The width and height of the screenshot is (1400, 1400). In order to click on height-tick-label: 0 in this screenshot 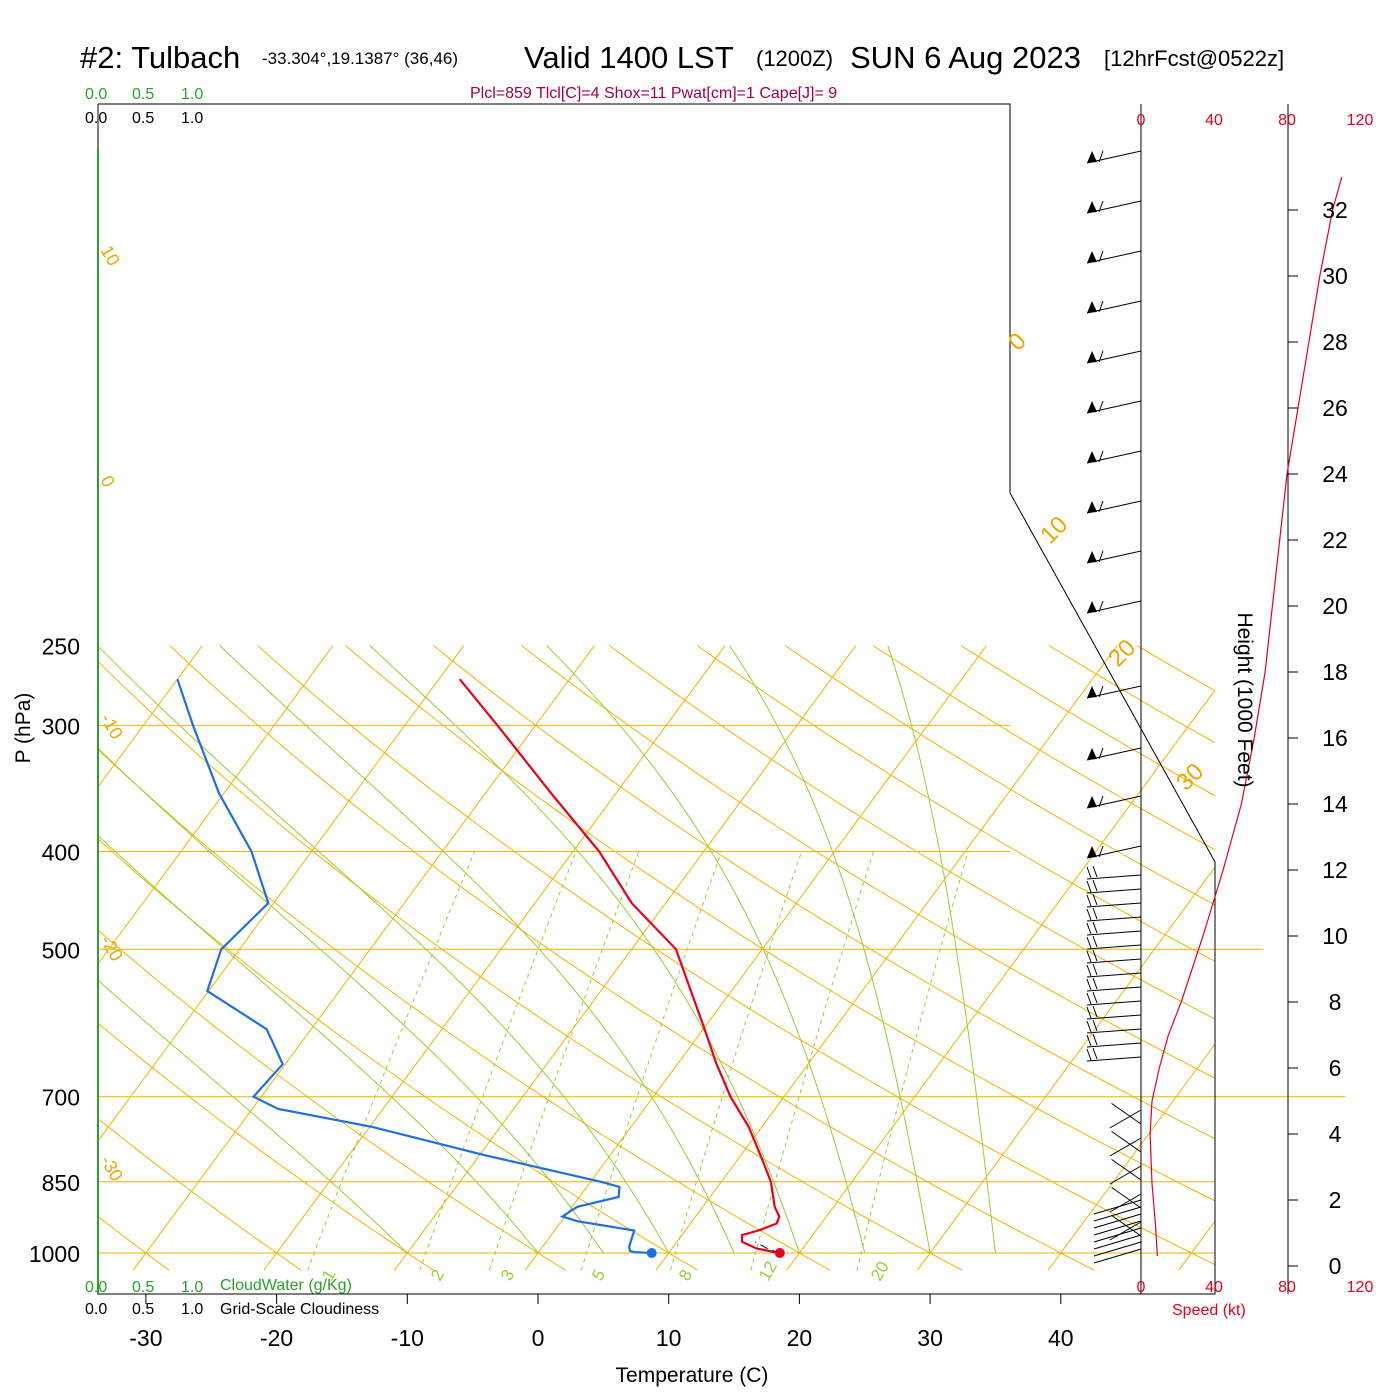, I will do `click(1335, 1266)`.